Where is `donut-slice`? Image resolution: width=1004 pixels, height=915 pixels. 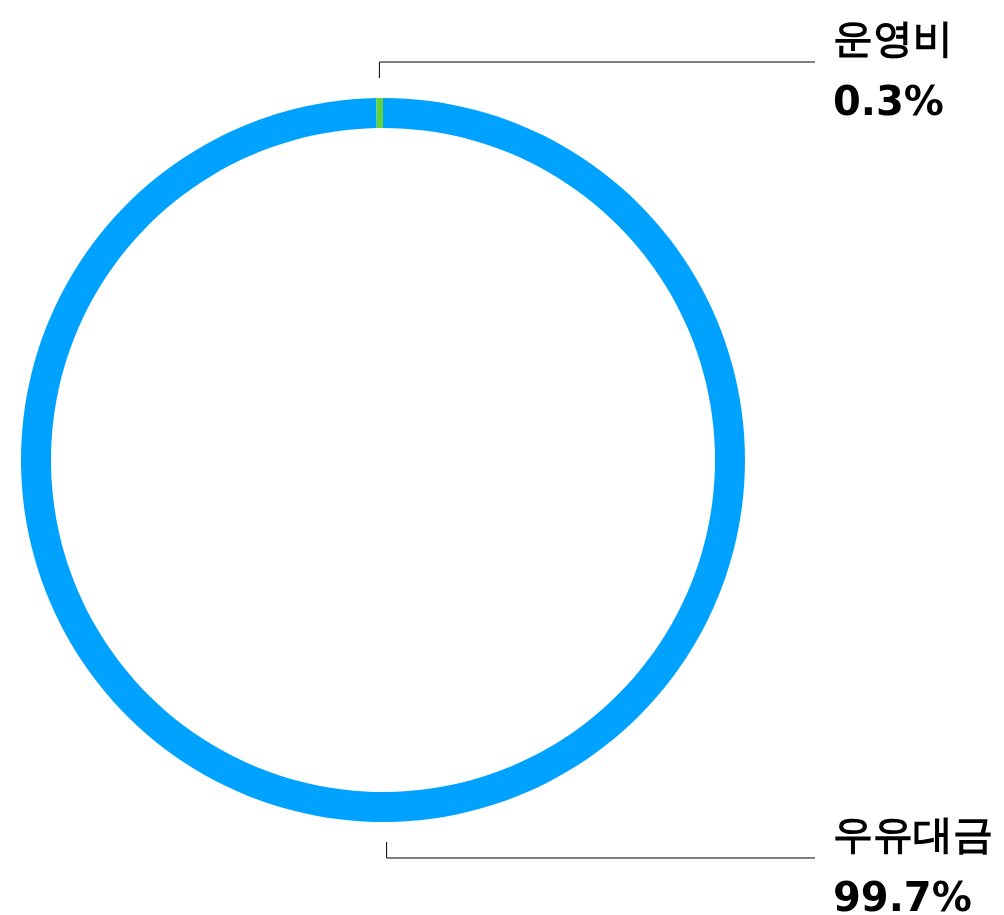
donut-slice is located at coordinates (379, 113).